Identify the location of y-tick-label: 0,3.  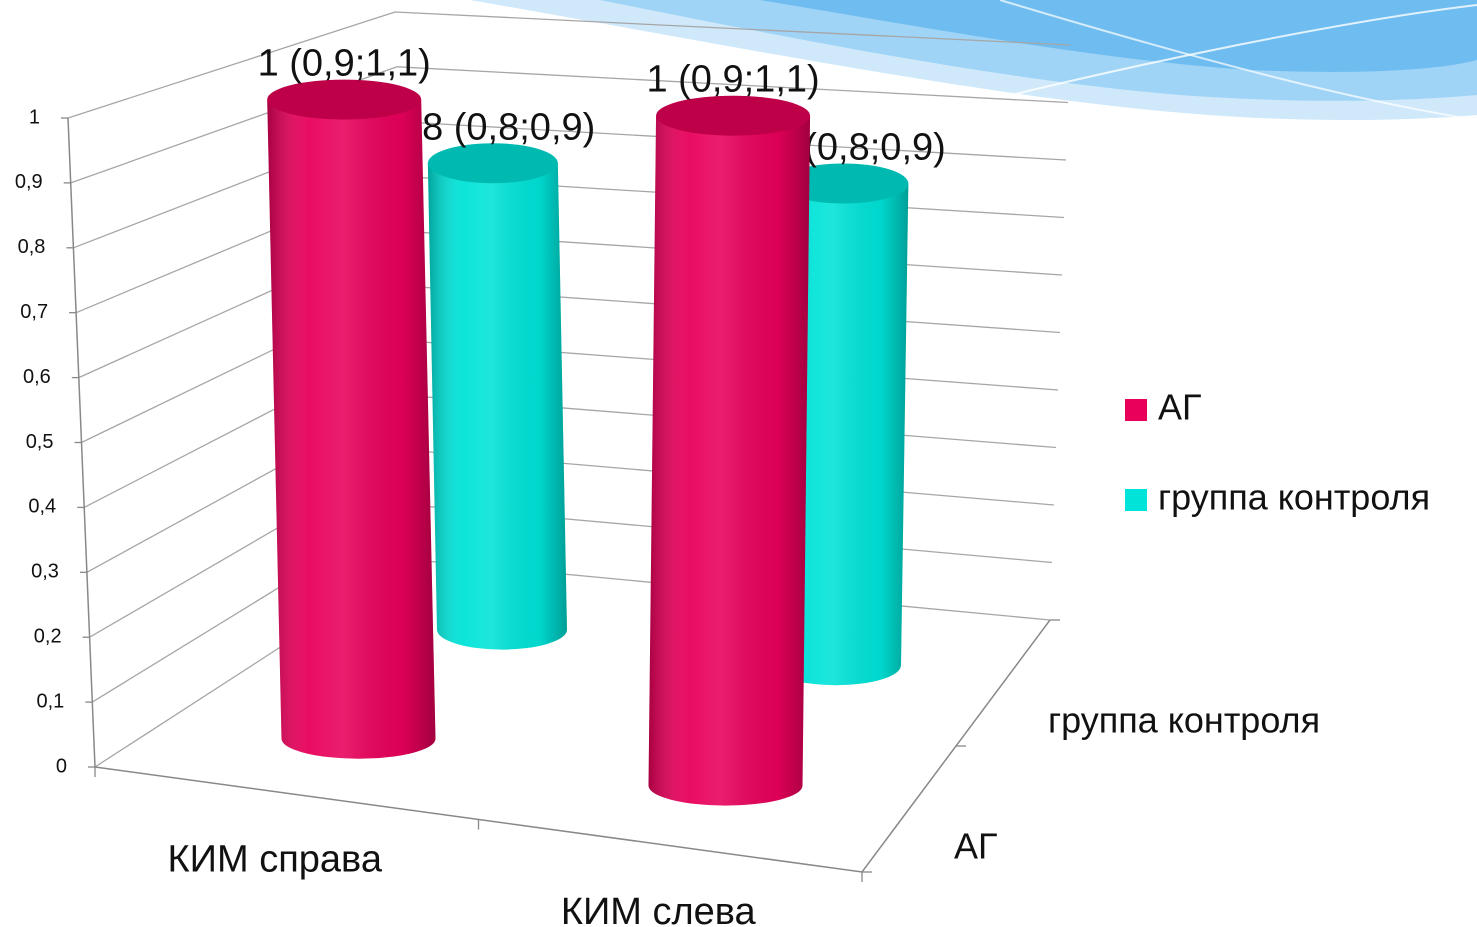
(45, 572).